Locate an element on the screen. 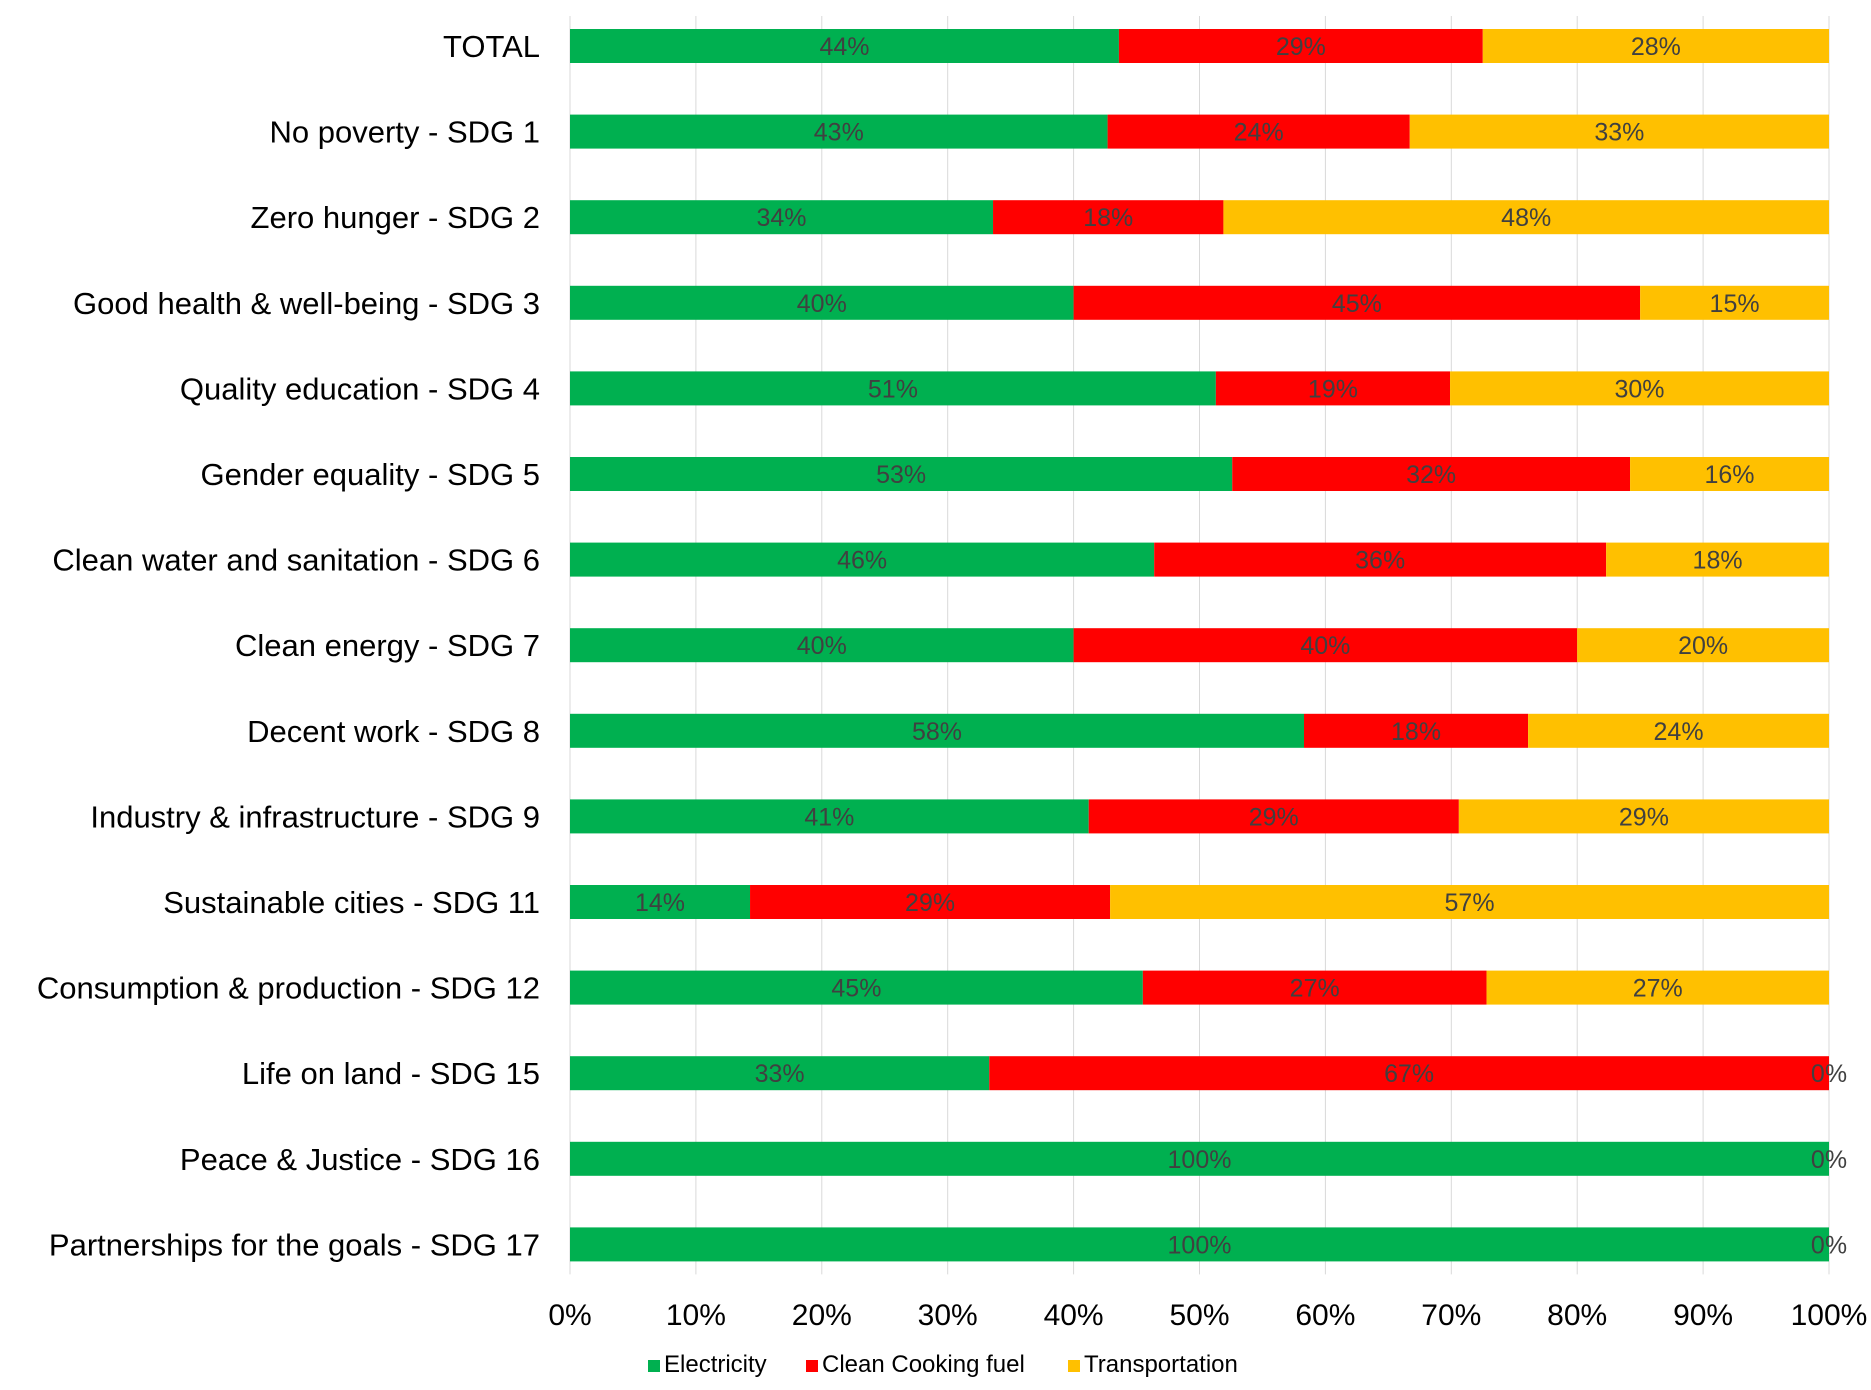 The width and height of the screenshot is (1871, 1390). x-tick-label: 20% is located at coordinates (822, 1315).